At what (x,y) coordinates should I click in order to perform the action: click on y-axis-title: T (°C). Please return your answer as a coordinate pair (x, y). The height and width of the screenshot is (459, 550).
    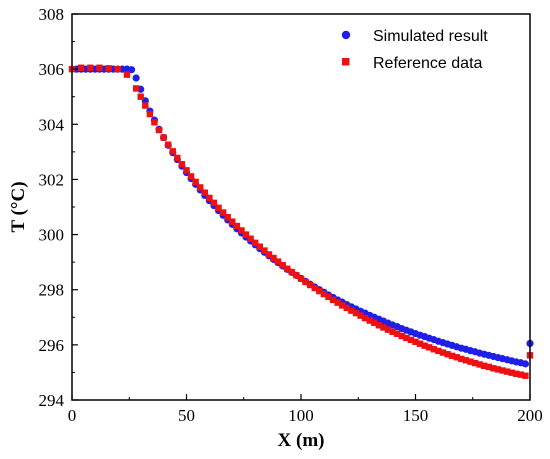
    Looking at the image, I should click on (18, 206).